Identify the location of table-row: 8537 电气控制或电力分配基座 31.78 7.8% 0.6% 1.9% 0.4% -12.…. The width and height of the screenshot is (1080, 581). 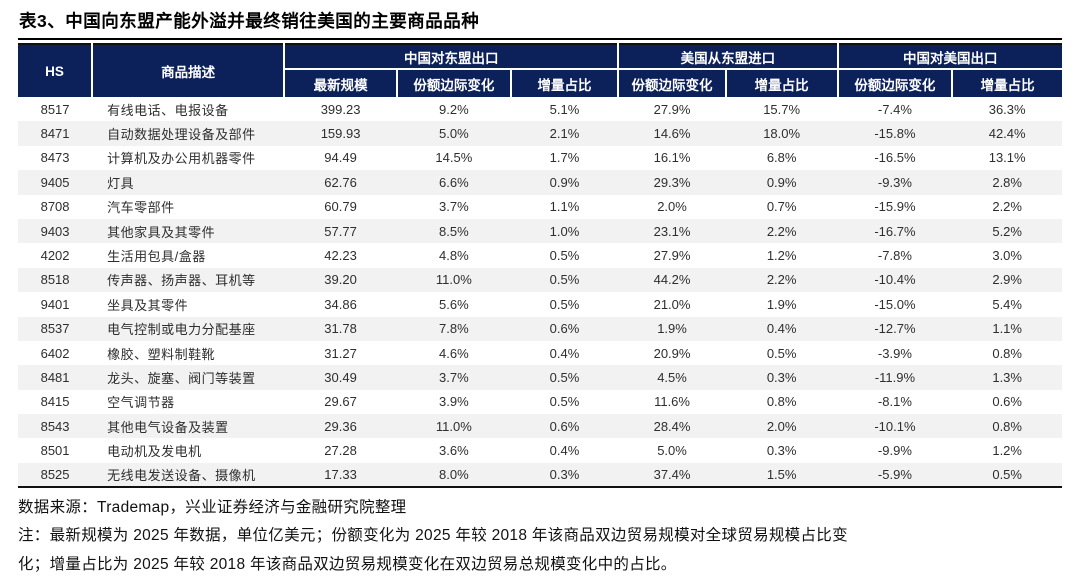
(540, 328).